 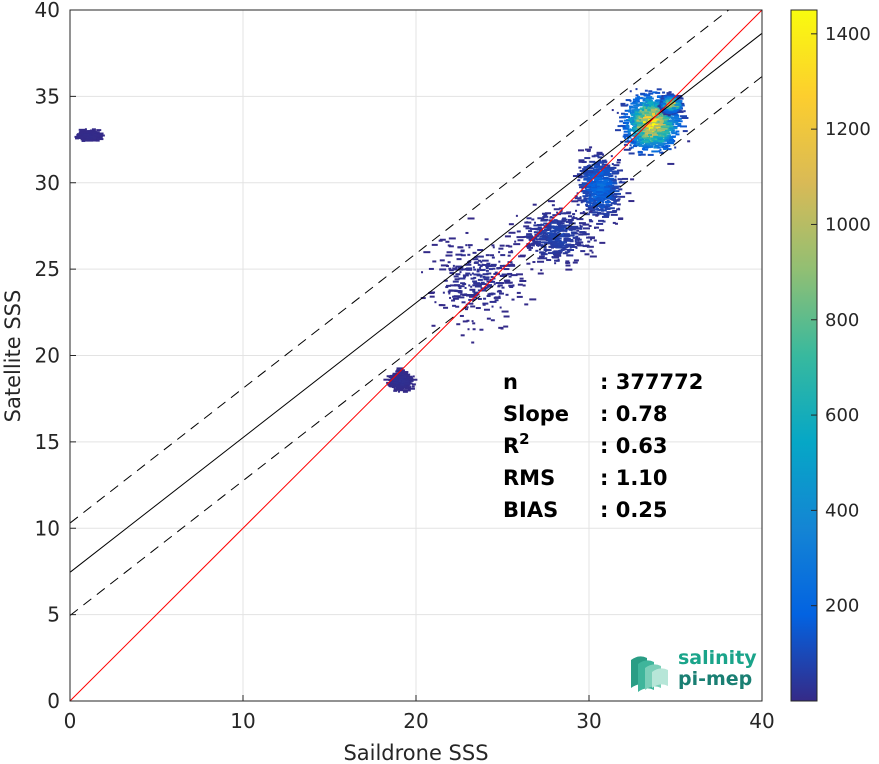 I want to click on stat-value: : 0.78, so click(x=634, y=414).